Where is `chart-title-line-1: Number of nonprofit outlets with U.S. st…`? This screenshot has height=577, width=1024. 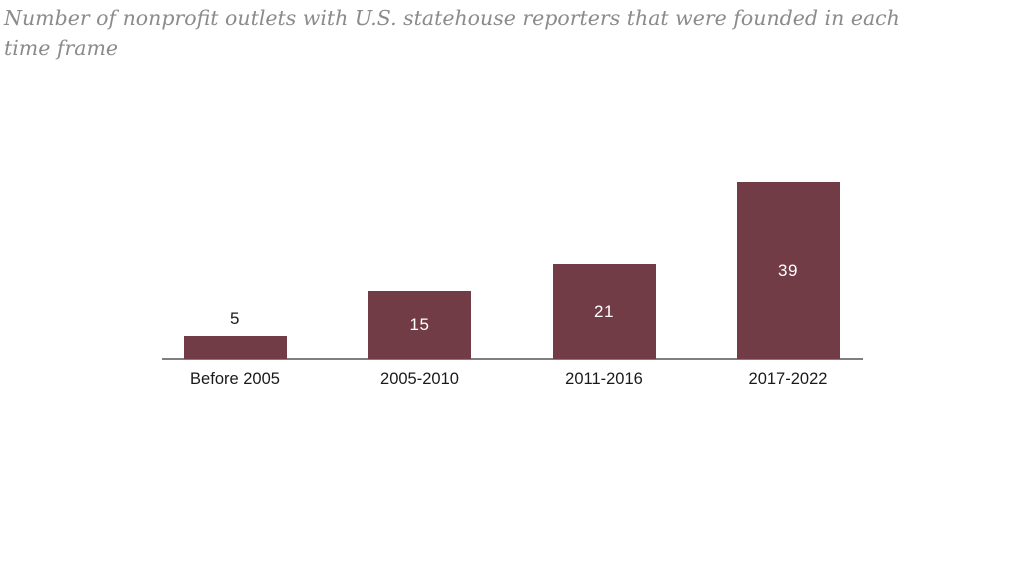
chart-title-line-1: Number of nonprofit outlets with U.S. st… is located at coordinates (452, 18).